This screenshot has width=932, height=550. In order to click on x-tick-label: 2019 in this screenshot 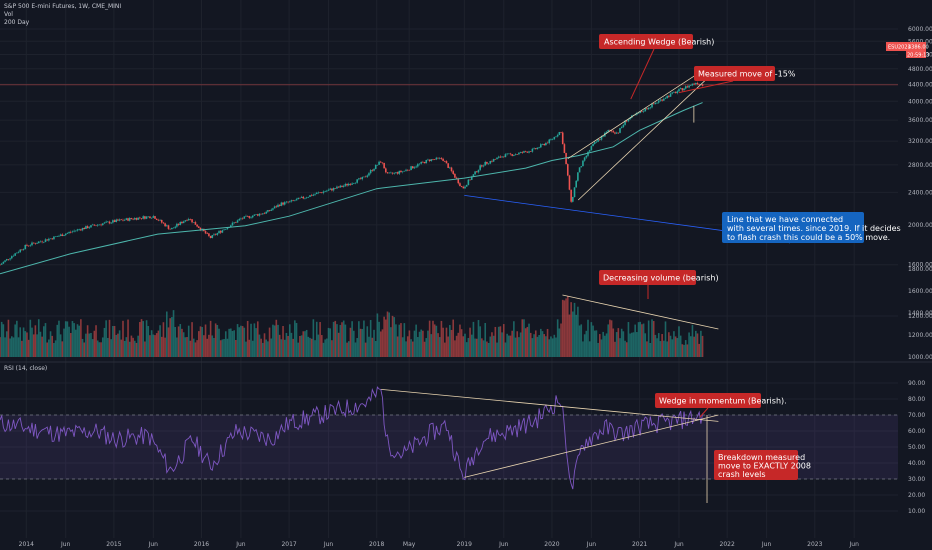, I will do `click(464, 544)`.